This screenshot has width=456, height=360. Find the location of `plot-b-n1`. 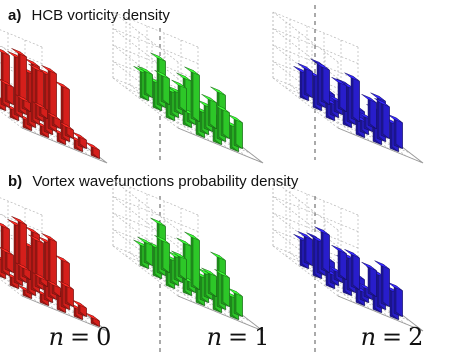

plot-b-n1 is located at coordinates (188, 255).